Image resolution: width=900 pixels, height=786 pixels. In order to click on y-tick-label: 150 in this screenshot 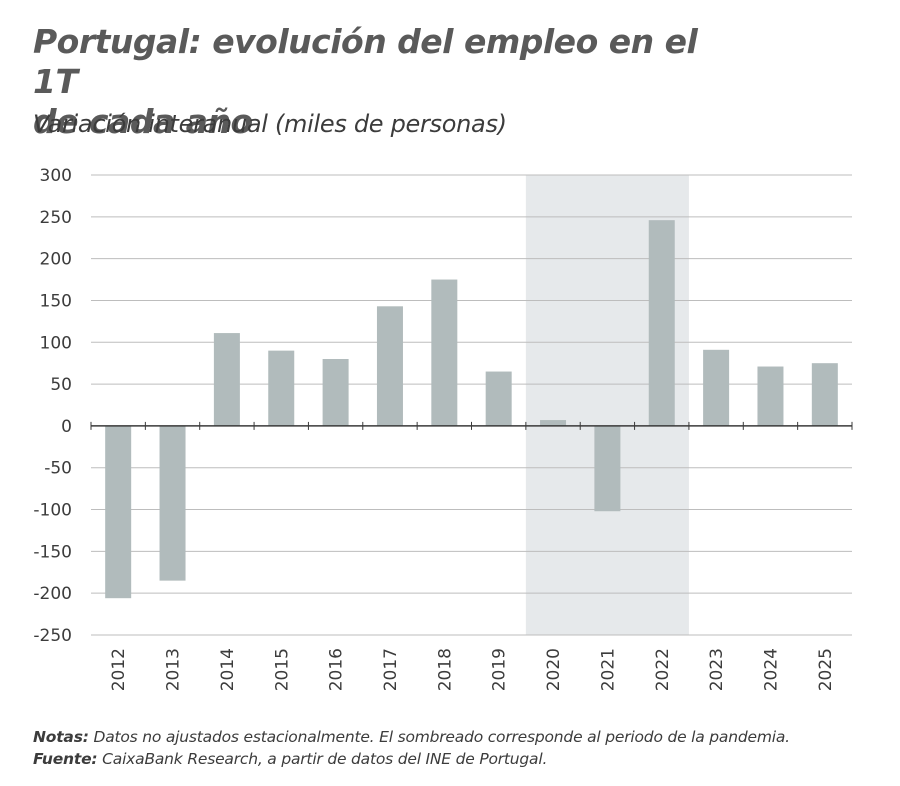, I will do `click(56, 301)`.